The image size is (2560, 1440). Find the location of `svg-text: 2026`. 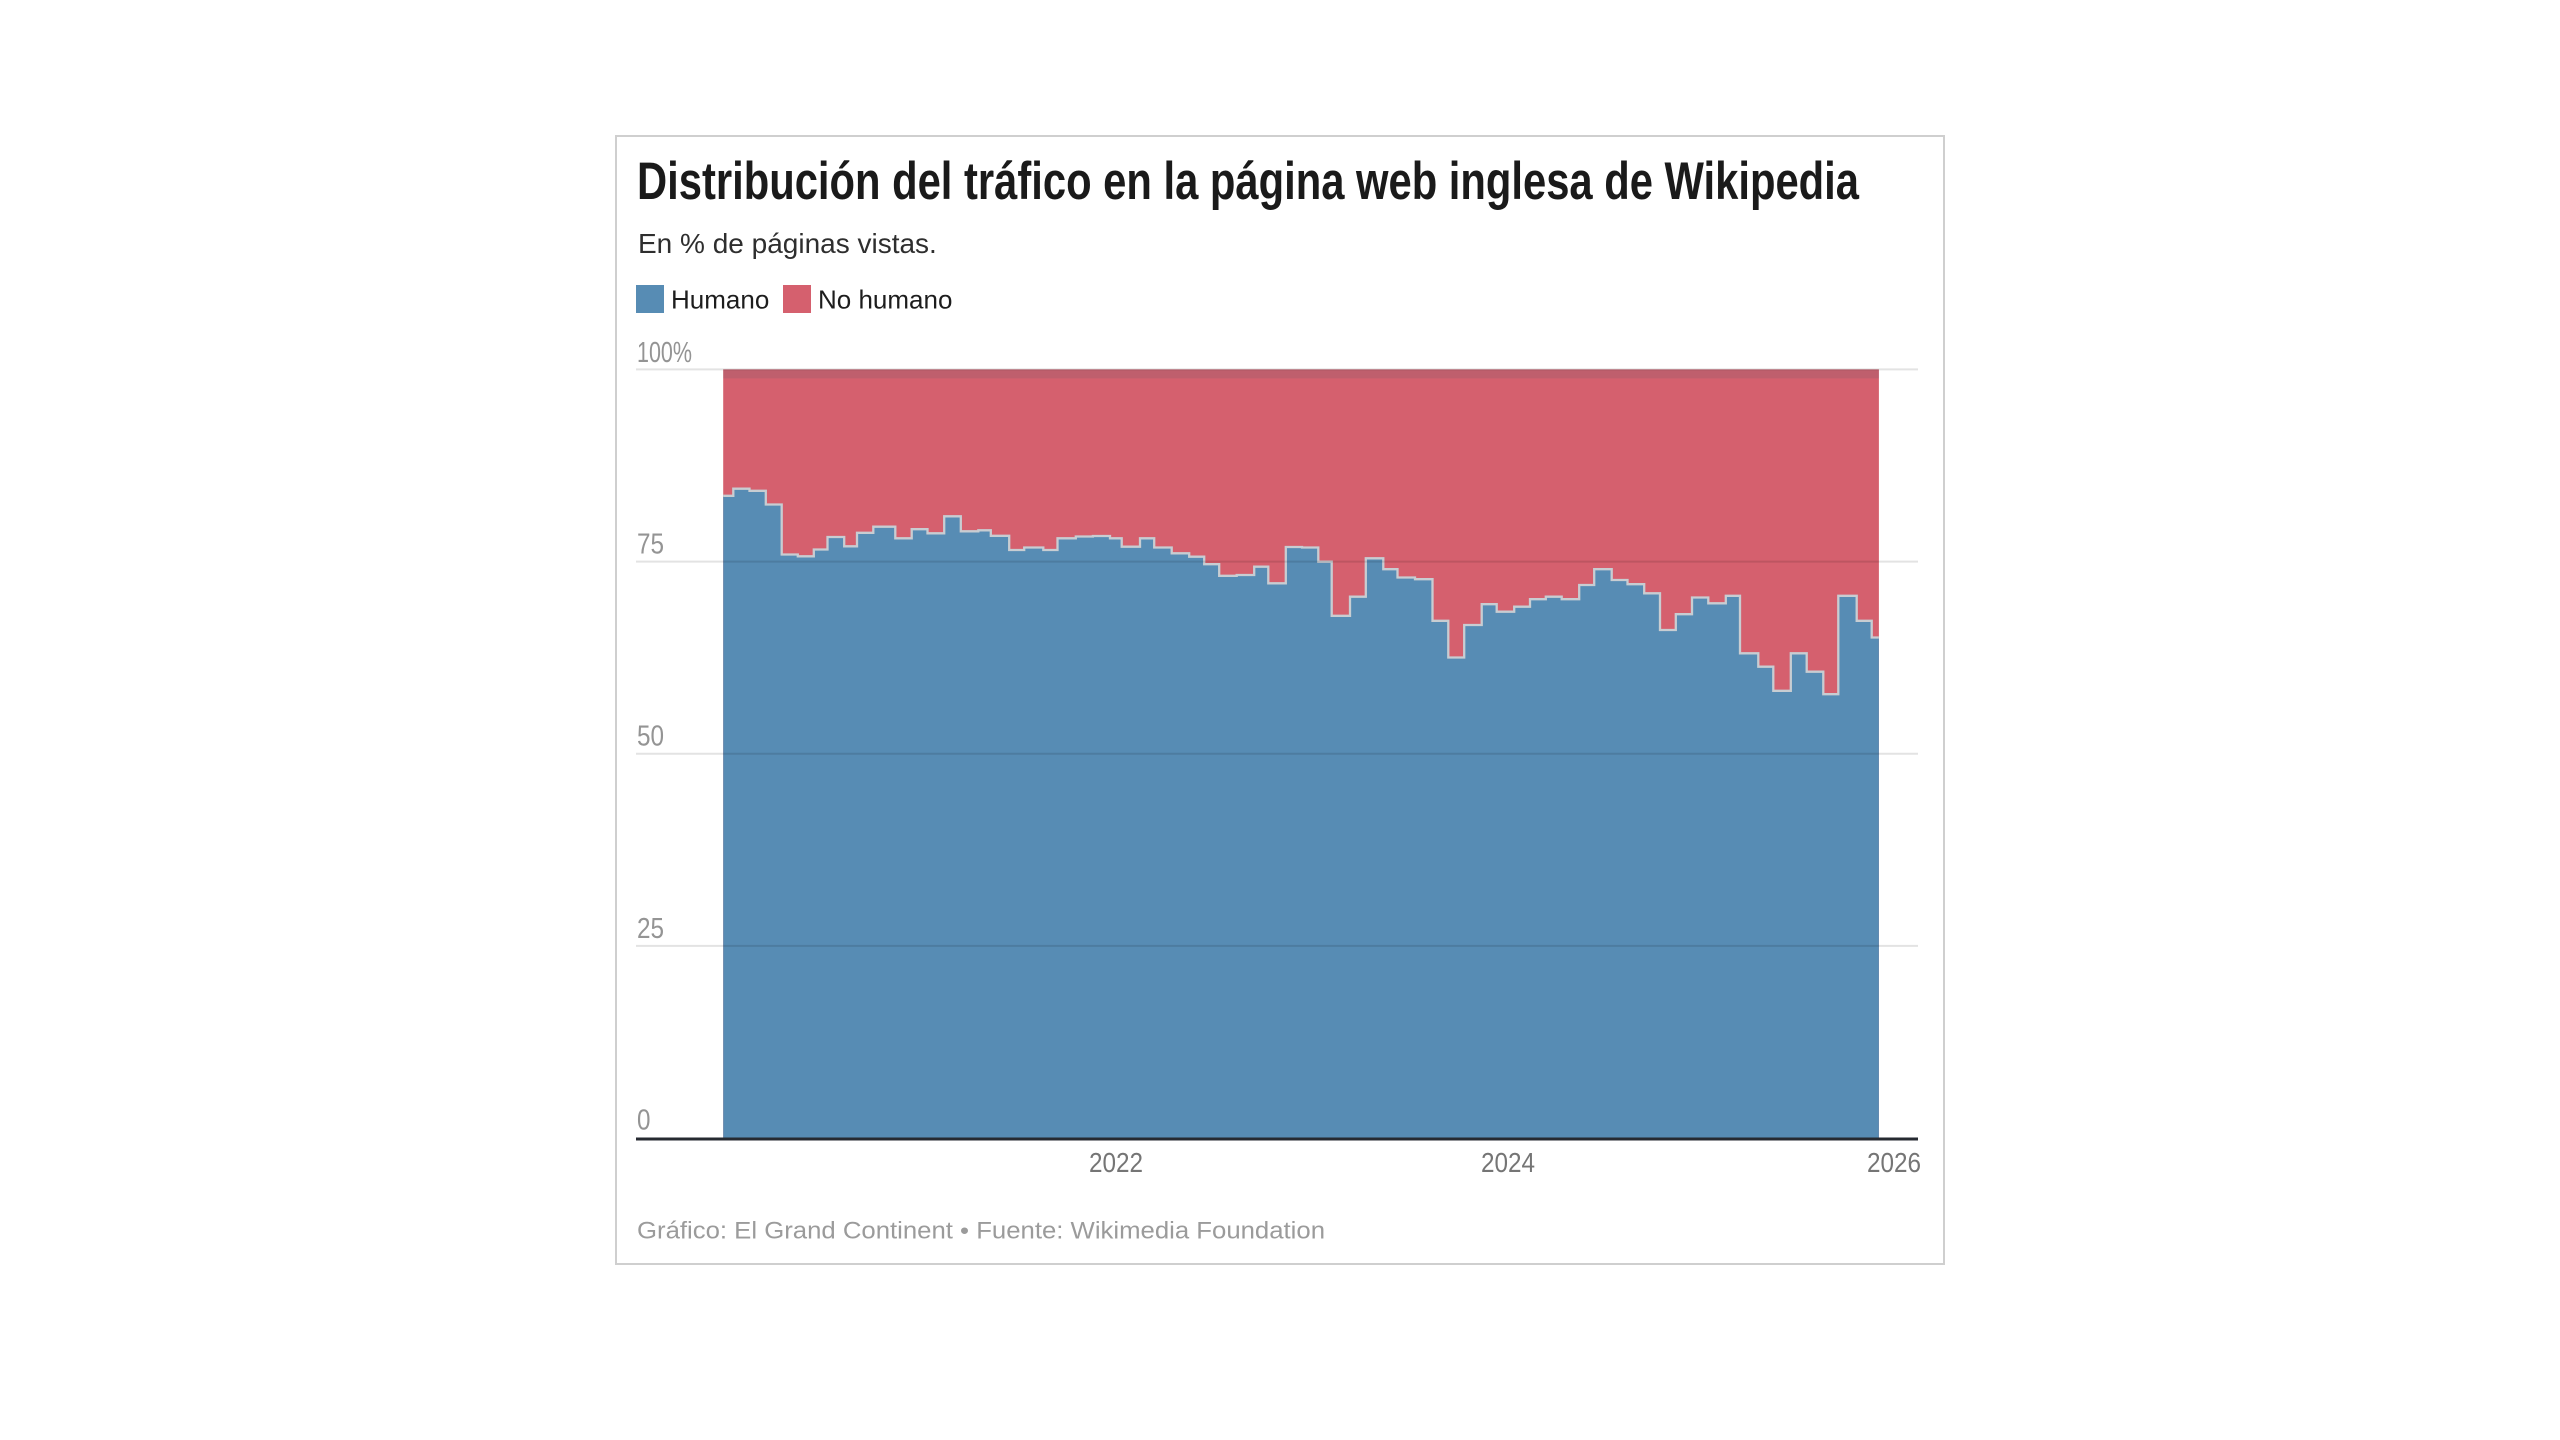

svg-text: 2026 is located at coordinates (1894, 1162).